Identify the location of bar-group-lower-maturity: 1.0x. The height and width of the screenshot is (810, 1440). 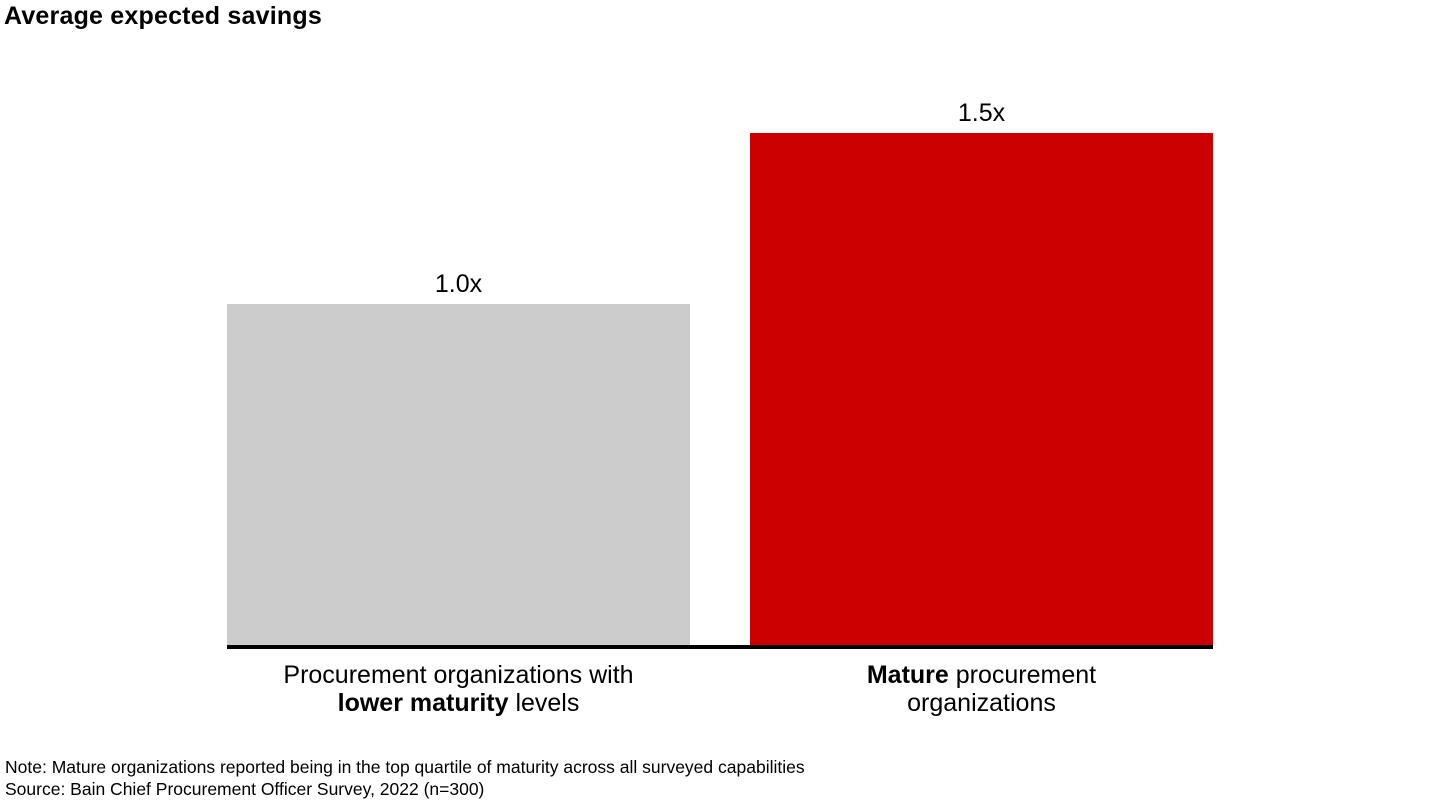
(458, 457).